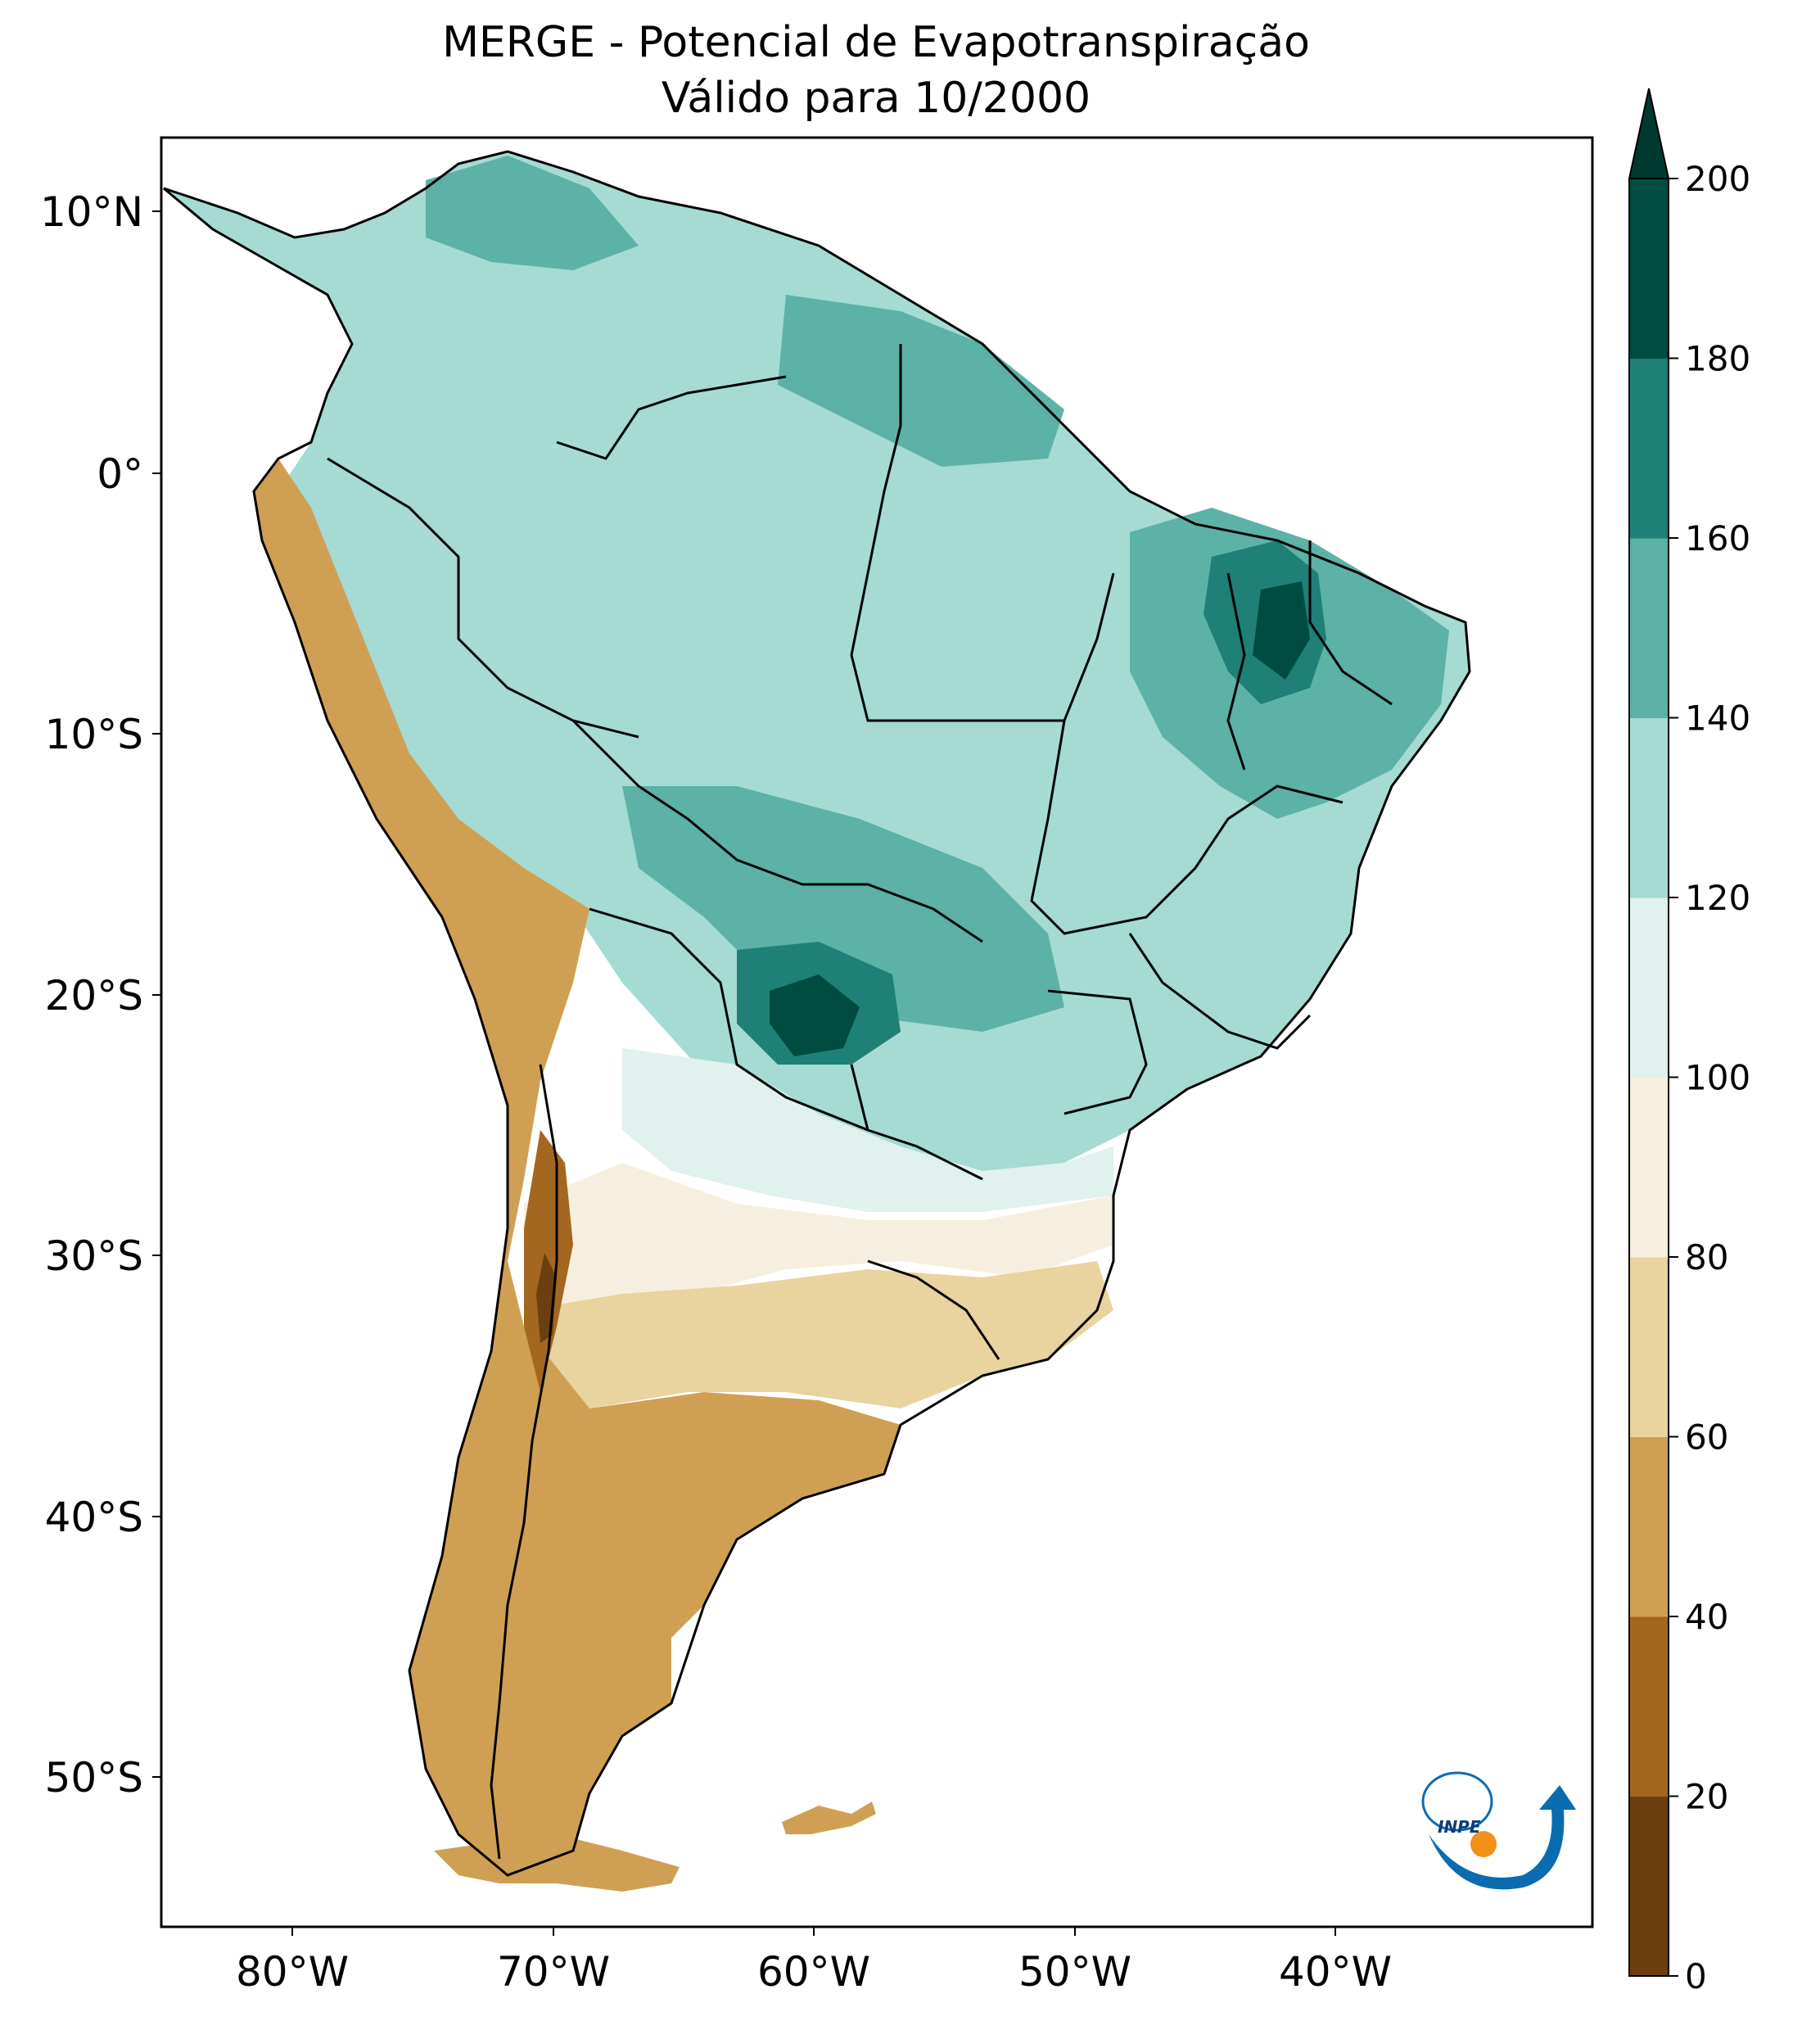 Image resolution: width=1820 pixels, height=2030 pixels. Describe the element at coordinates (921, 381) in the screenshot. I see `high-et-region-guianas` at that location.